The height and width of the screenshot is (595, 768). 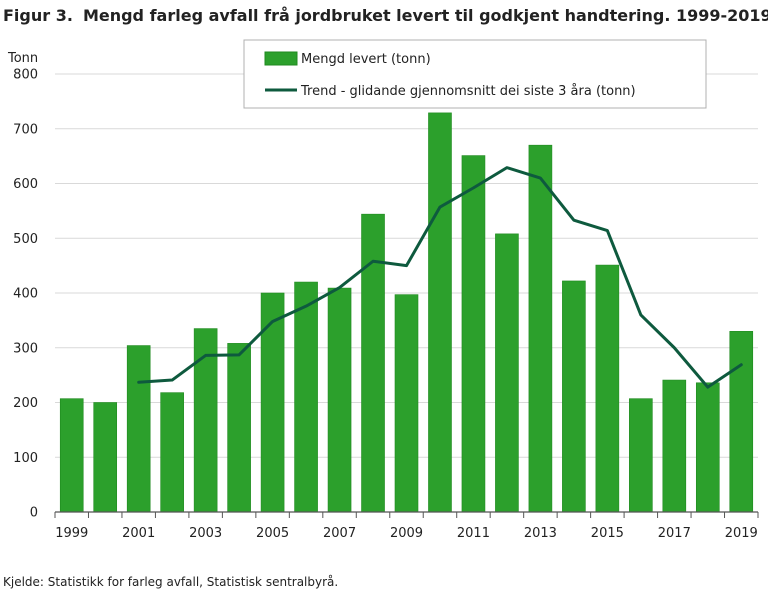 I want to click on x-tick-label: 2007, so click(x=339, y=533).